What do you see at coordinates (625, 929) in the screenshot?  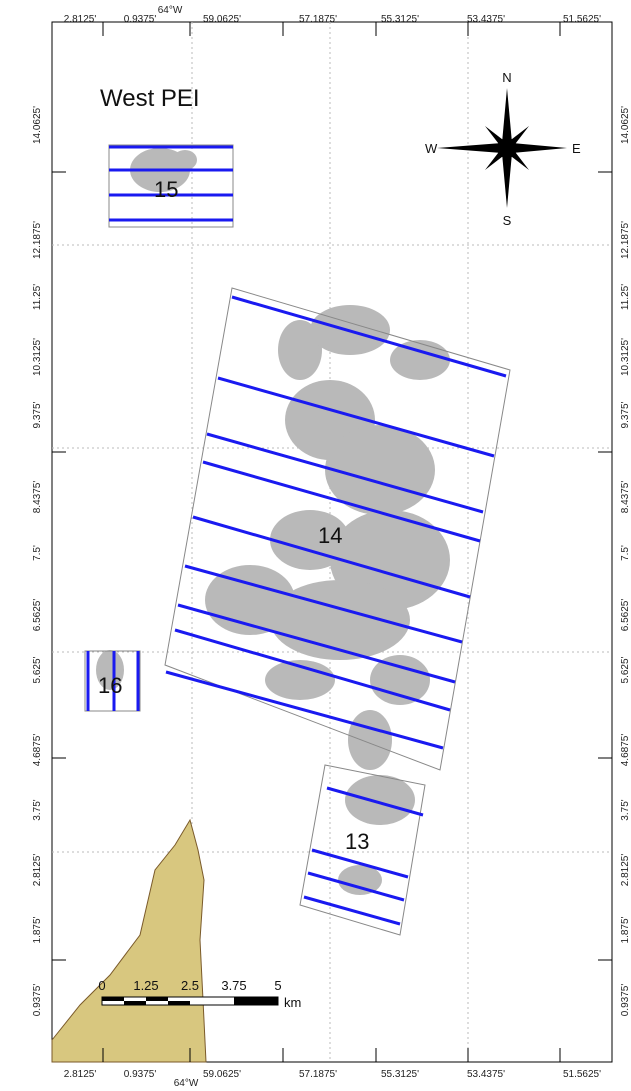 I see `right-label: 1.875'` at bounding box center [625, 929].